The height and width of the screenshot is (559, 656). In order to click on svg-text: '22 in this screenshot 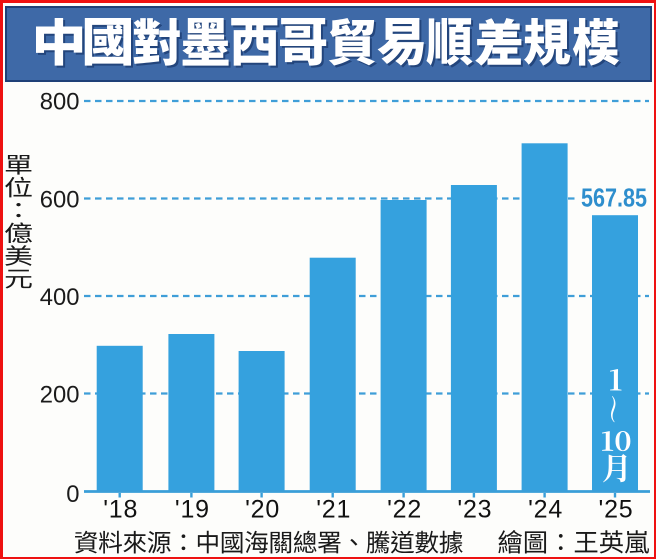, I will do `click(404, 509)`.